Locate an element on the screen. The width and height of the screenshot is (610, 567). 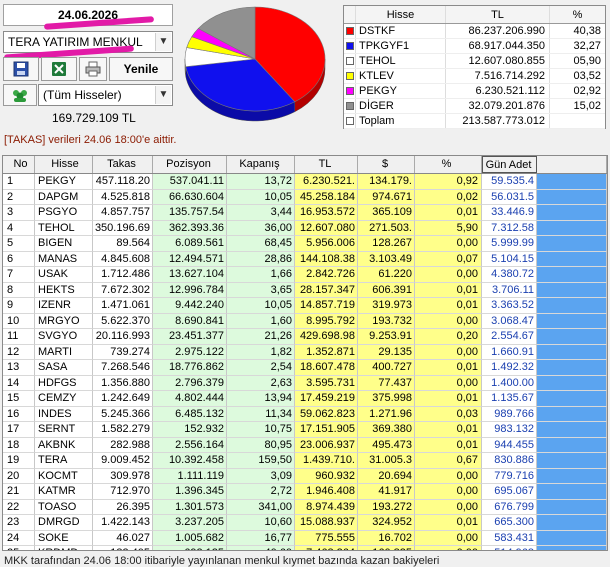
legend-swatch is located at coordinates (349, 76).